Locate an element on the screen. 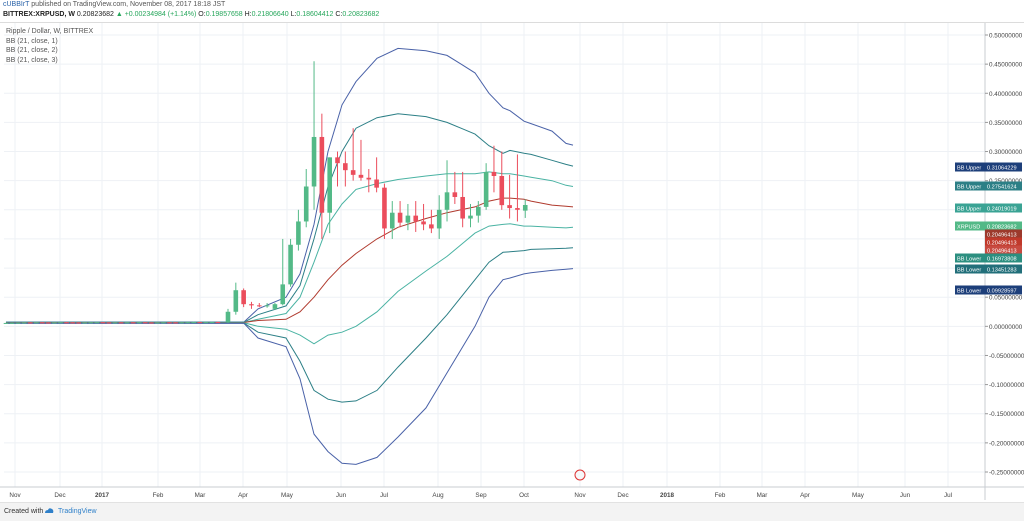 The image size is (1024, 521). close-label: C: is located at coordinates (339, 14).